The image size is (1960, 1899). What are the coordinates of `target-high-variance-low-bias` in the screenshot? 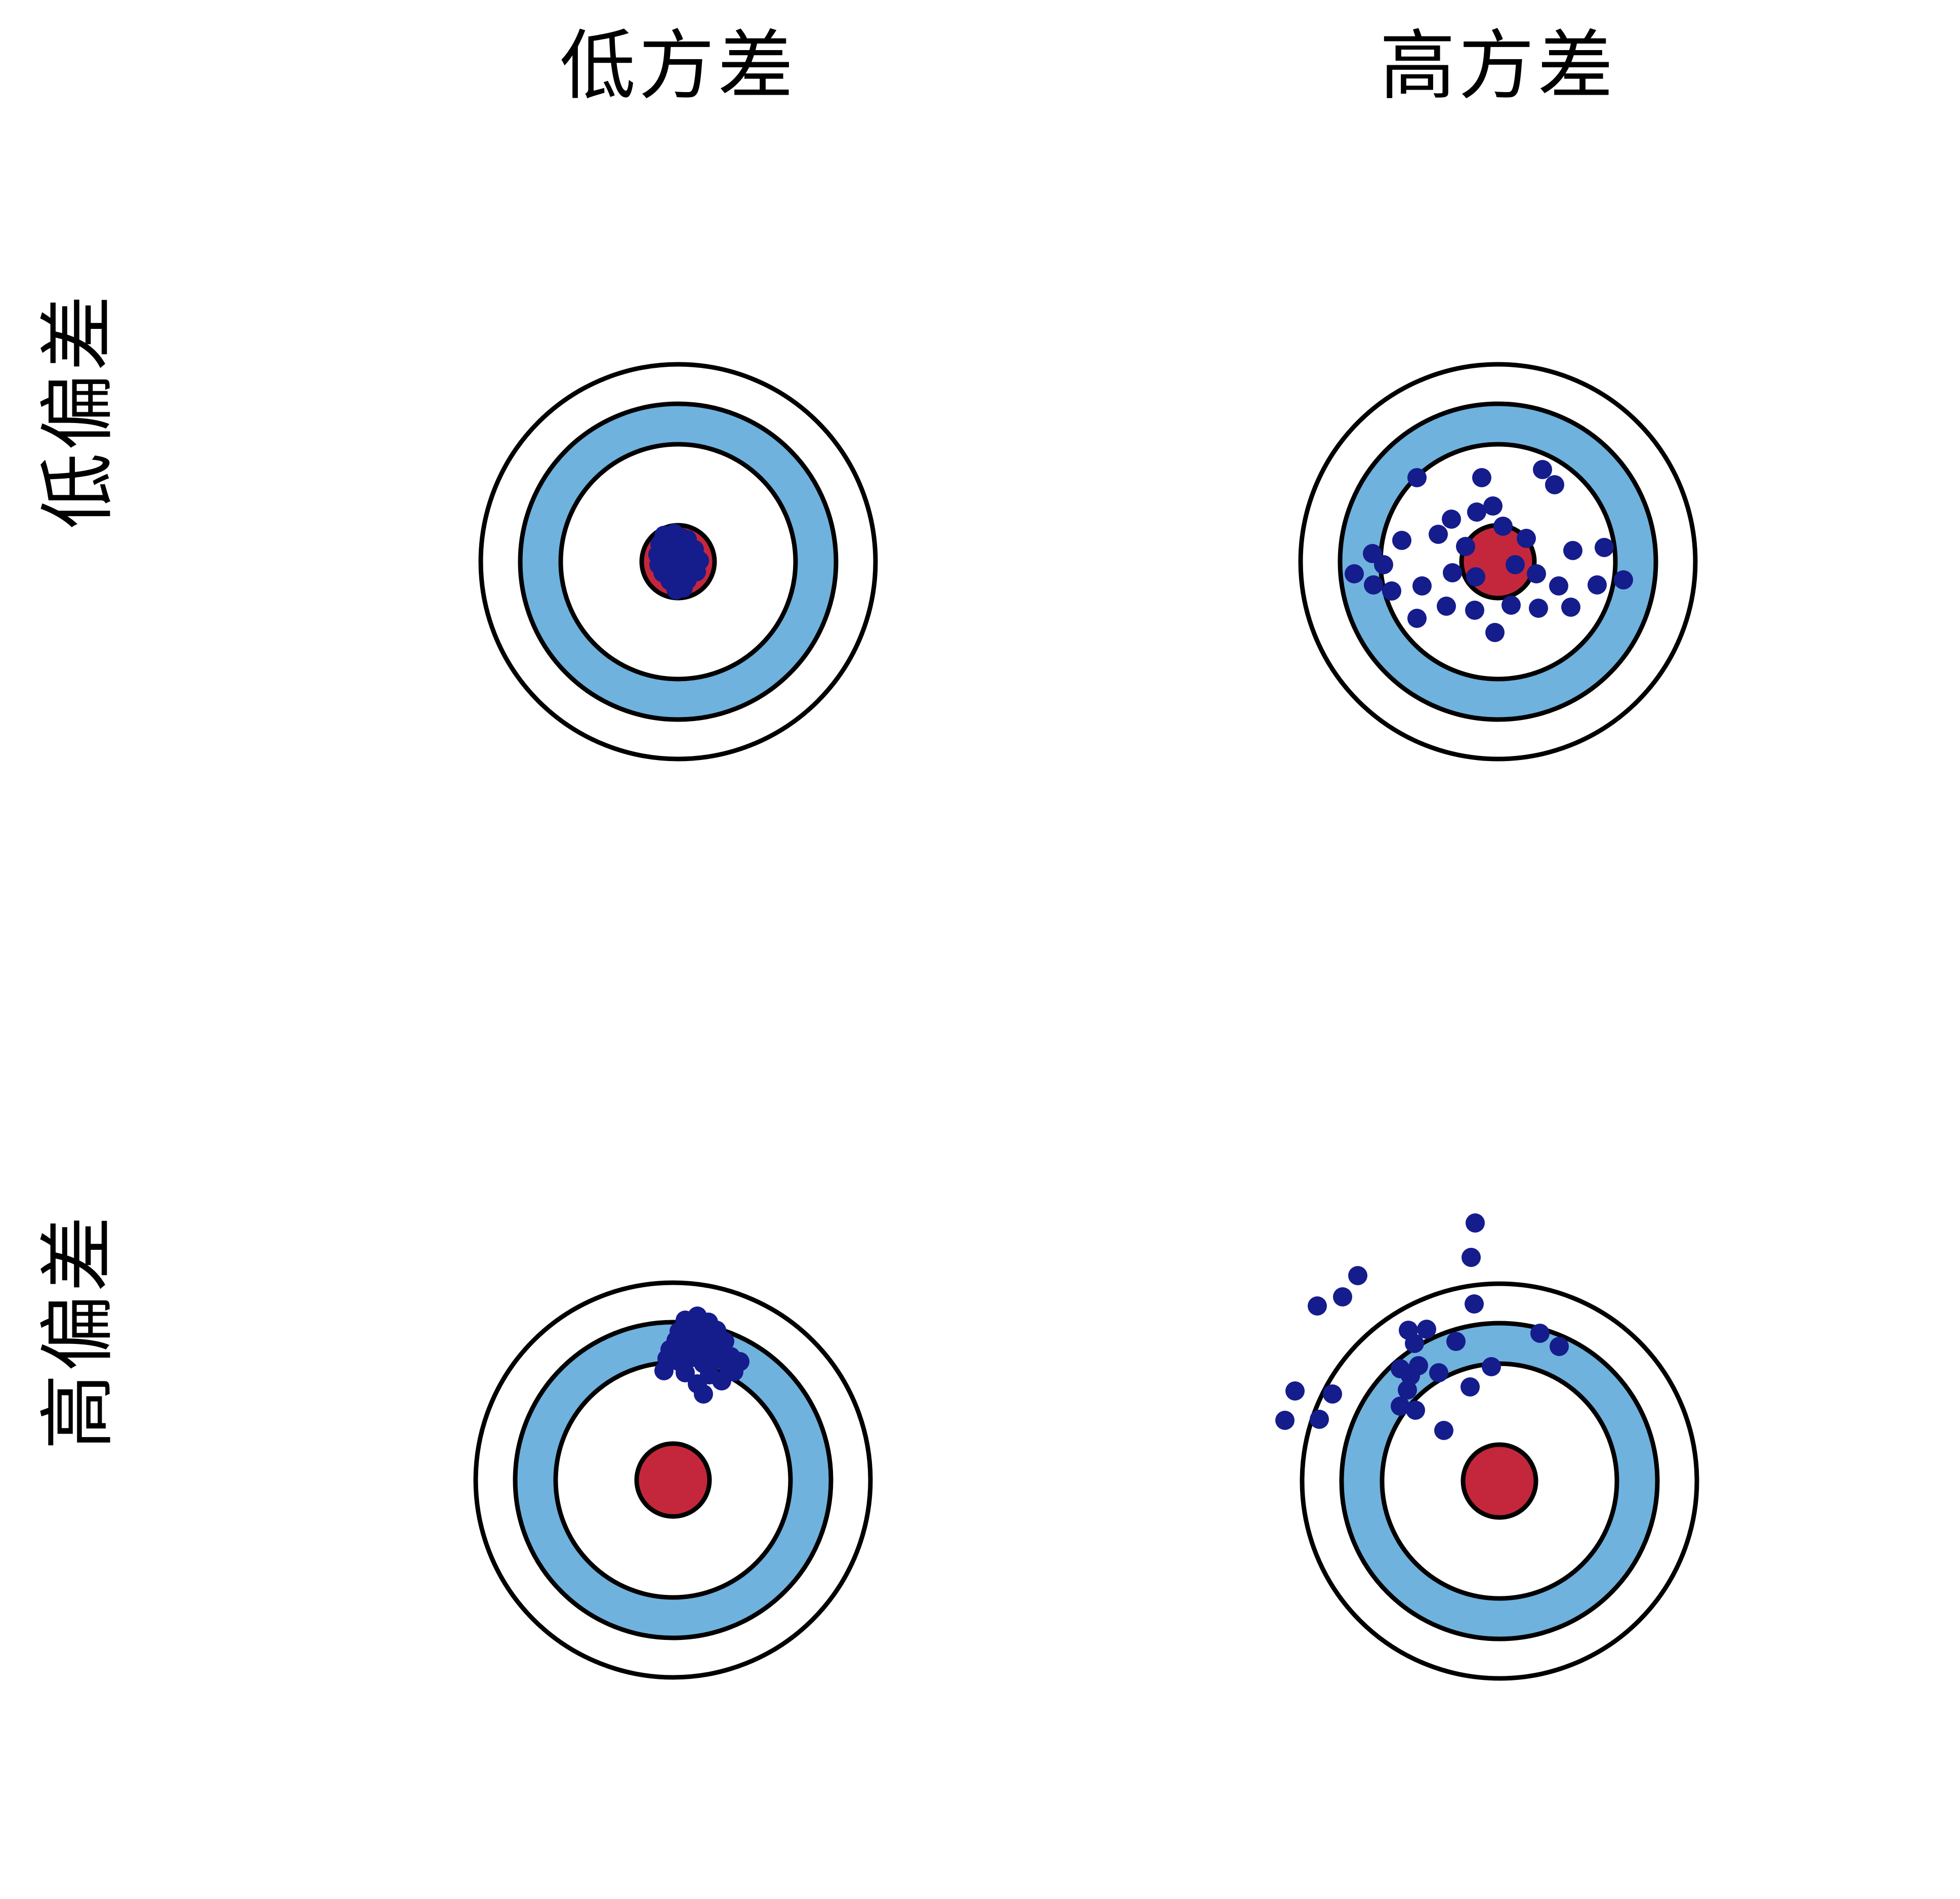 It's located at (1498, 562).